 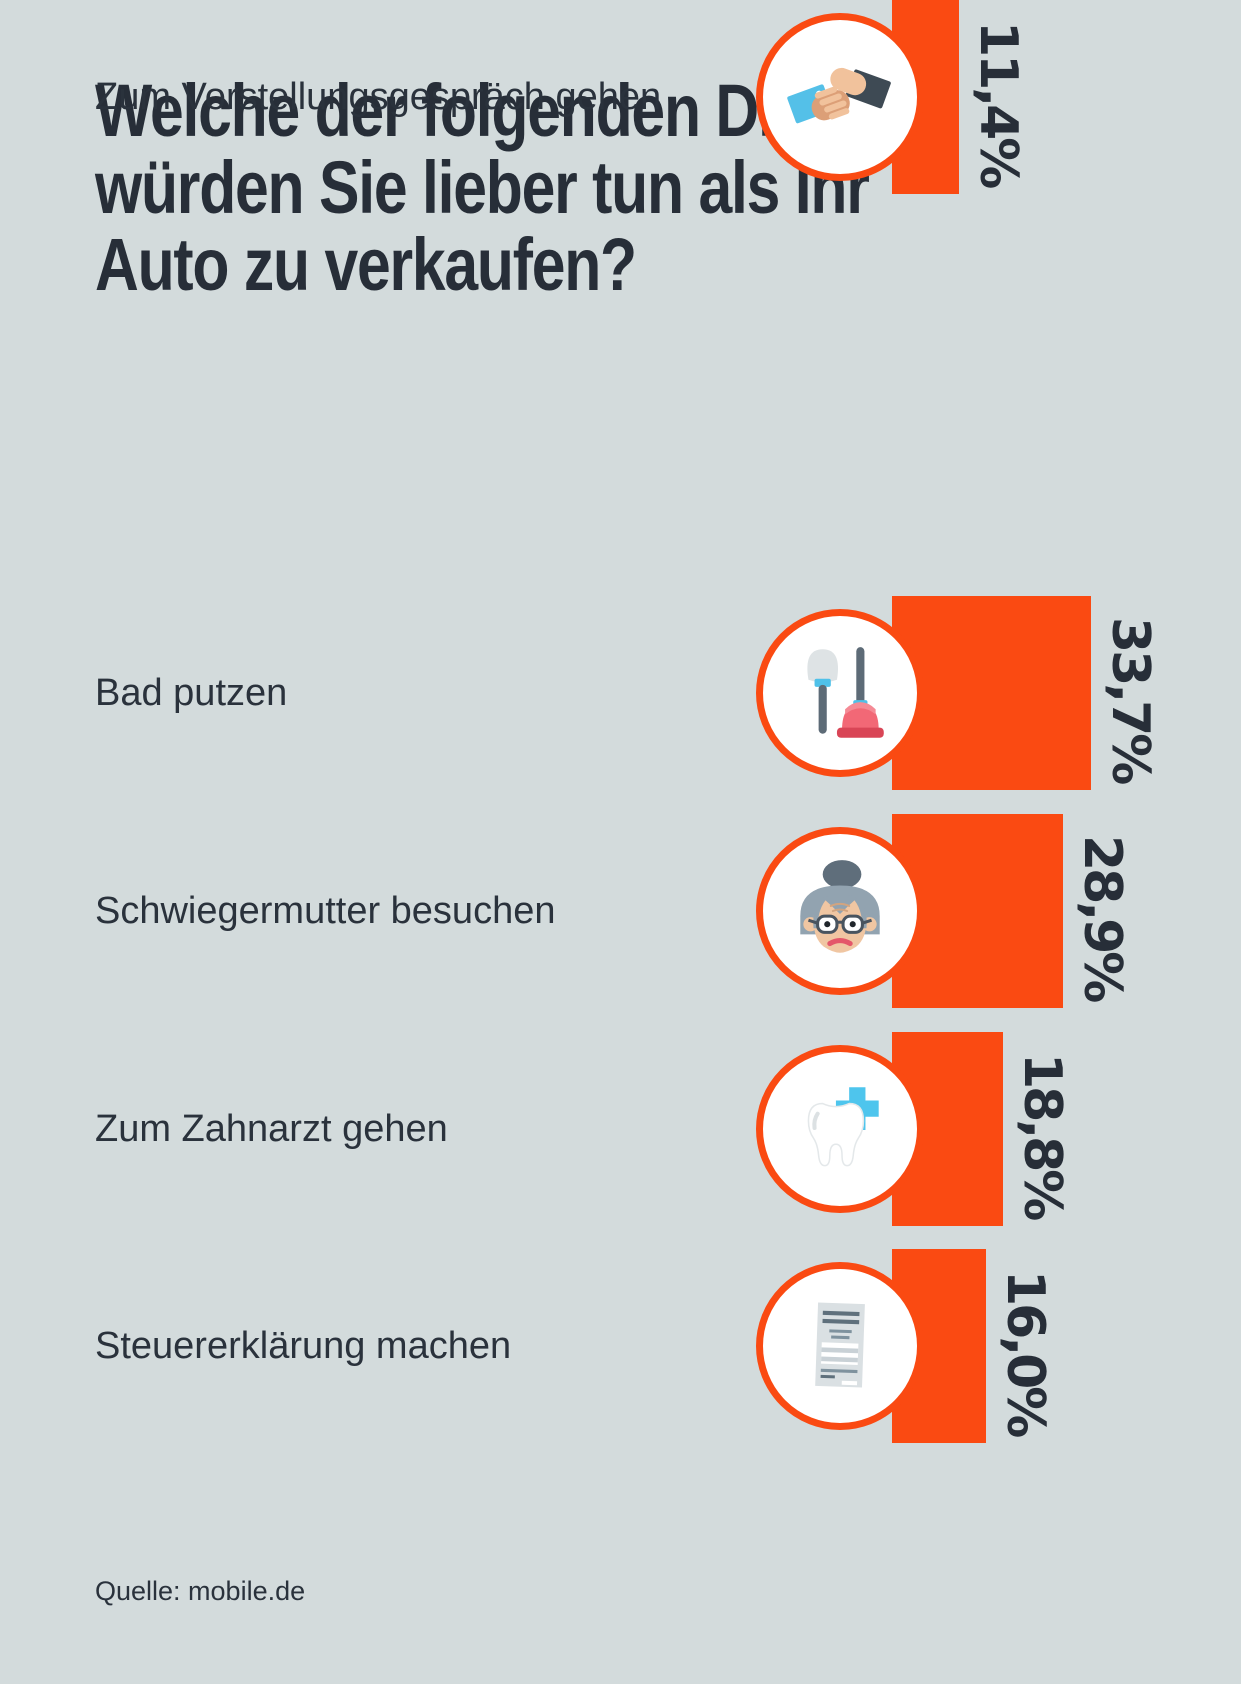 What do you see at coordinates (840, 906) in the screenshot?
I see `mother-in-law-icon` at bounding box center [840, 906].